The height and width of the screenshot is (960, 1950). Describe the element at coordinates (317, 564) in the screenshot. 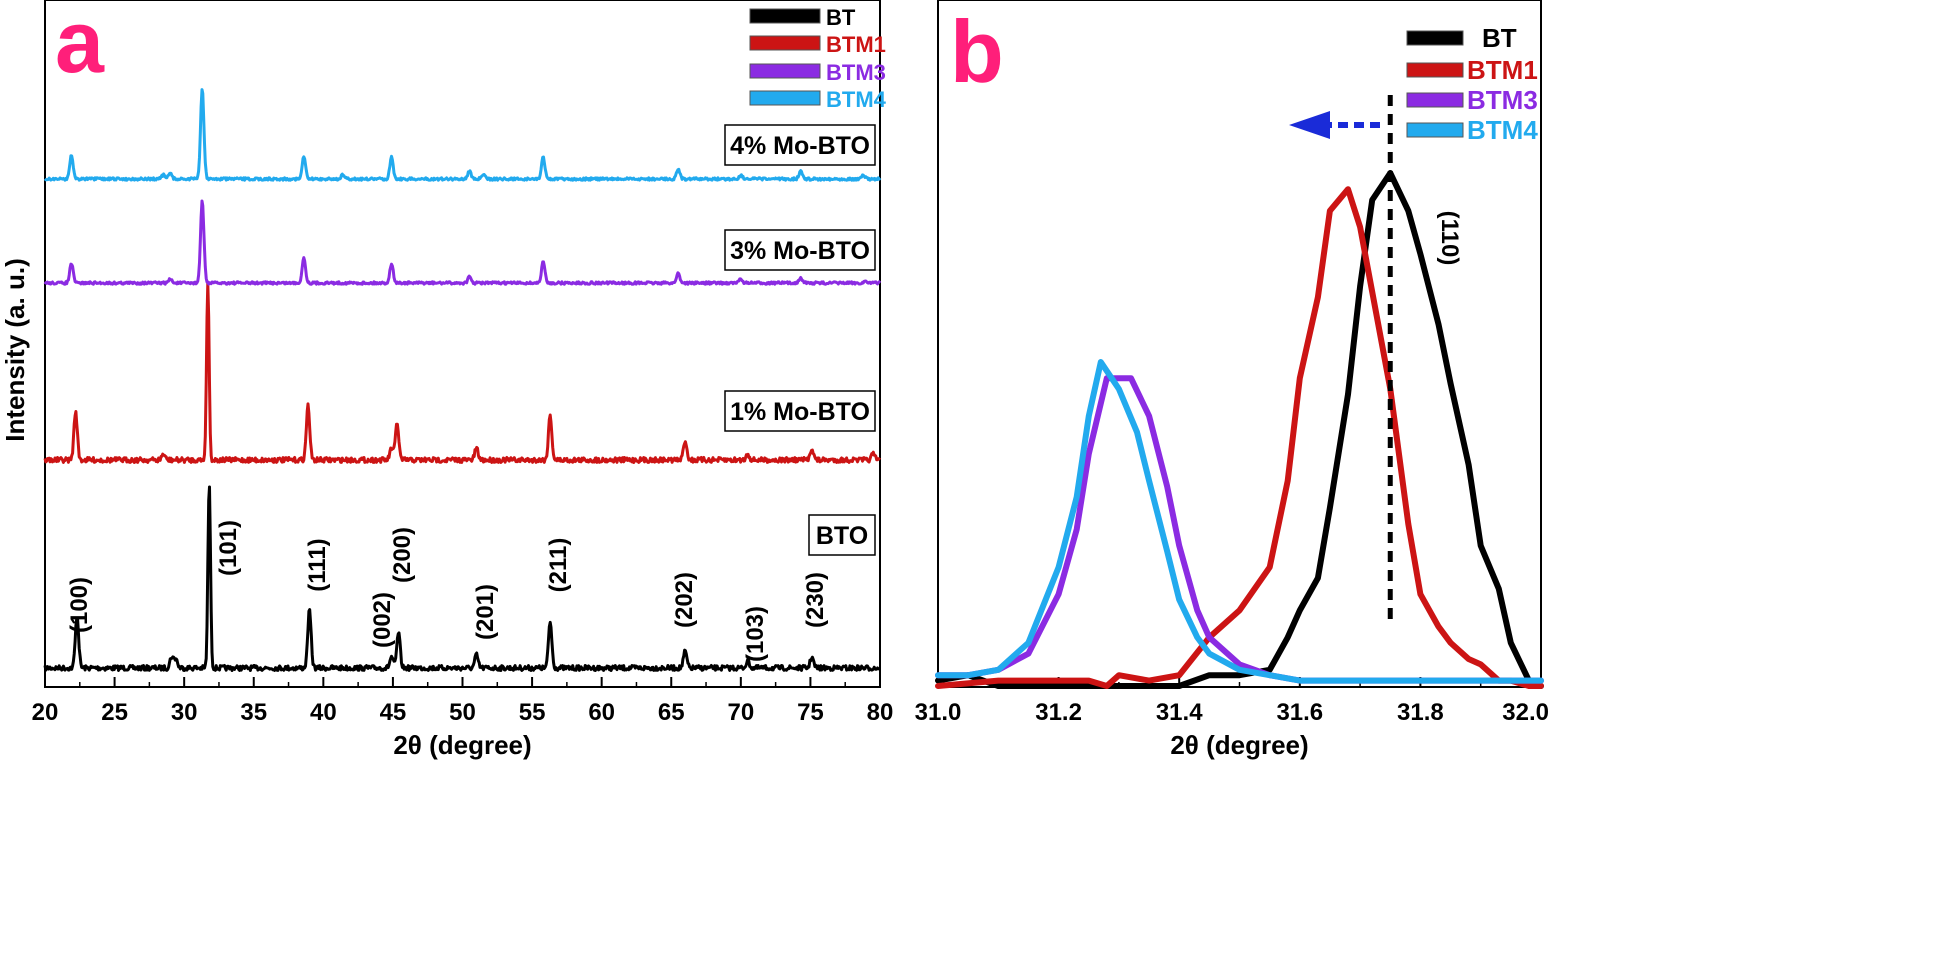

I see `panel-a-peak-label: (111)` at that location.